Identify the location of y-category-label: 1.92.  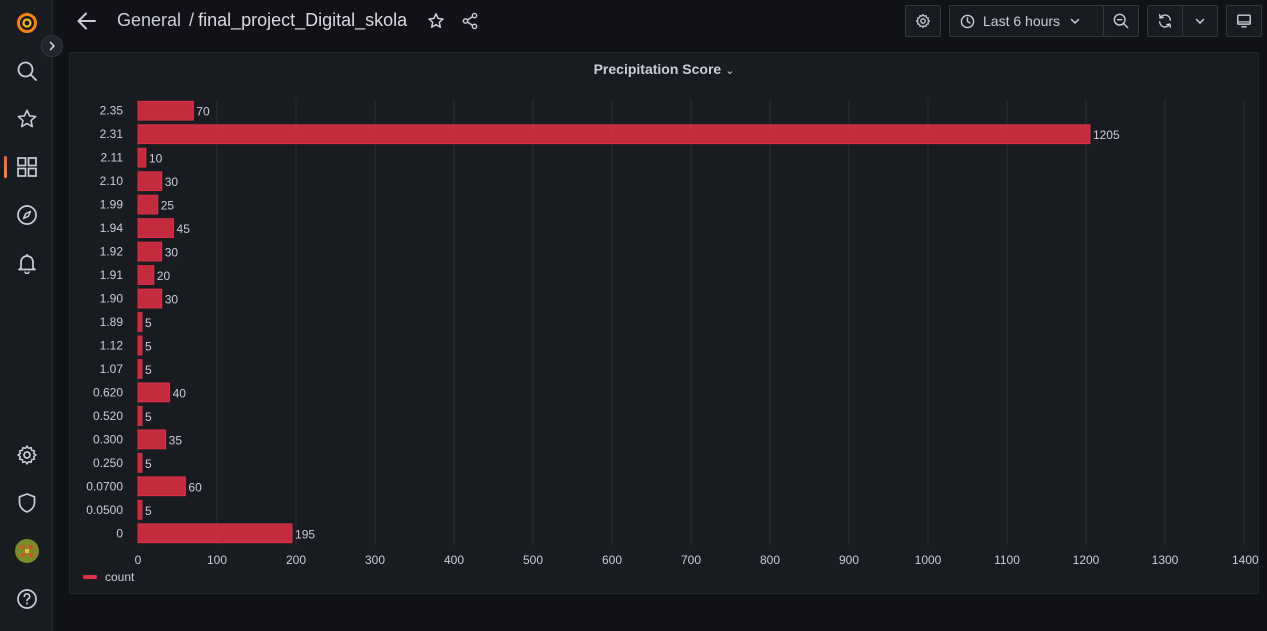
(112, 252).